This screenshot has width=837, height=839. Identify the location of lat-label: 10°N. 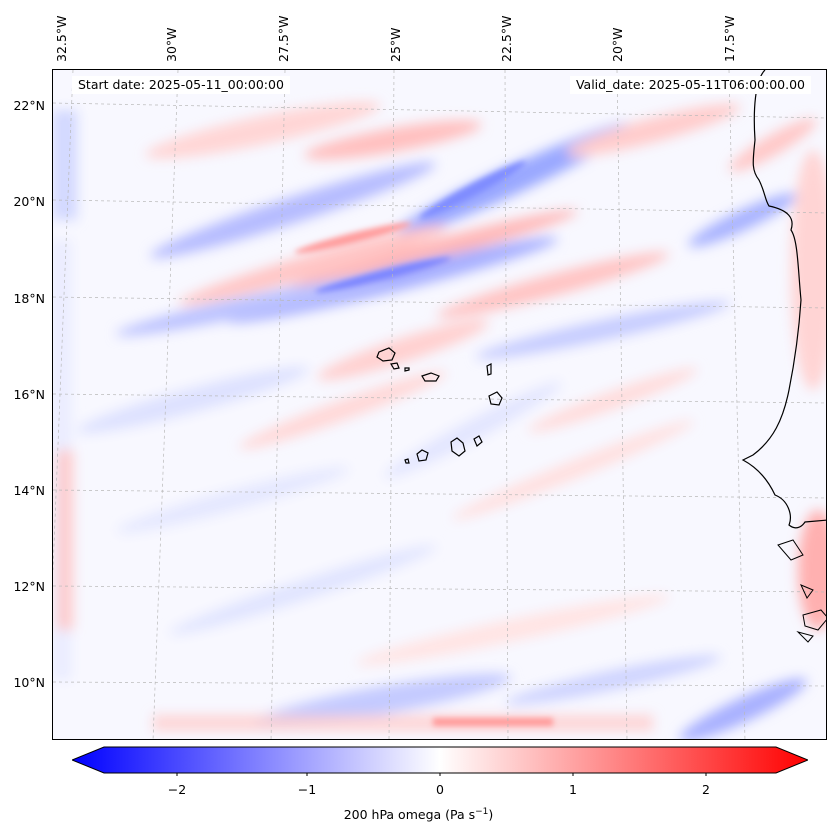
(29, 682).